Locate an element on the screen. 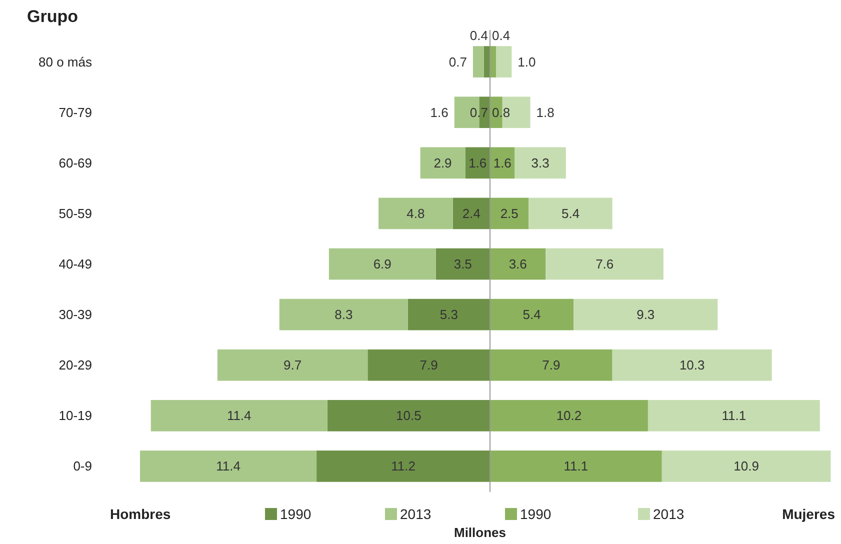 This screenshot has width=841, height=544. data-label: 9.3 is located at coordinates (645, 314).